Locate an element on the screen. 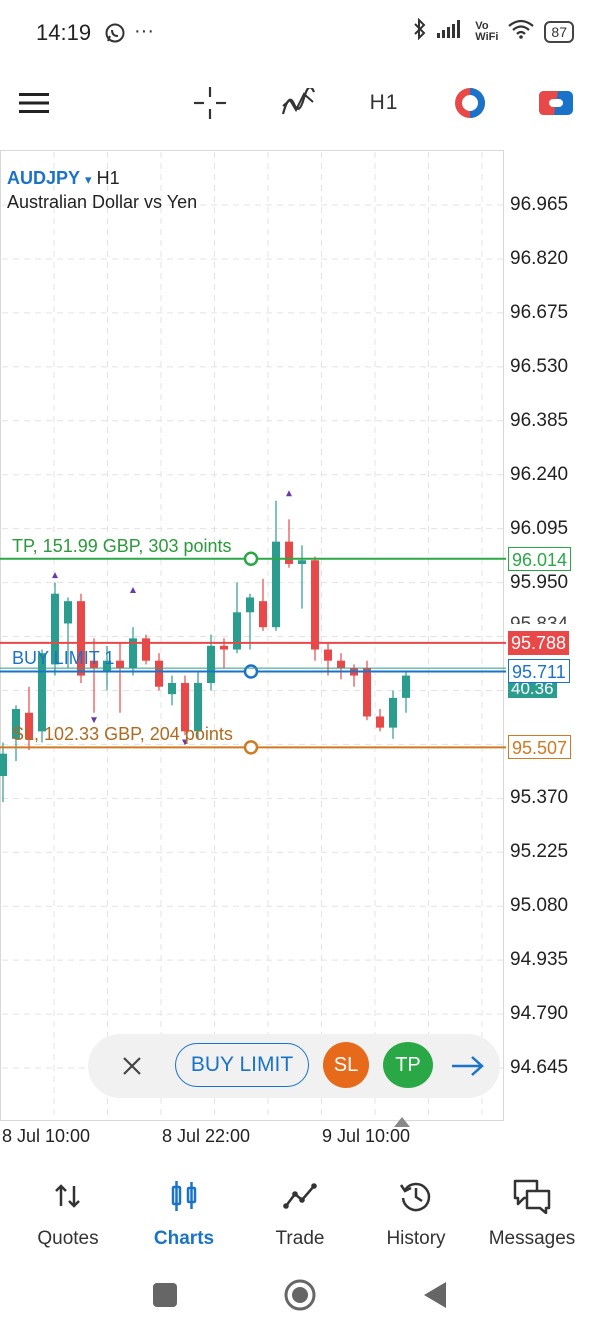 The image size is (600, 1333). vowifi-icon: Vo WiFi is located at coordinates (486, 31).